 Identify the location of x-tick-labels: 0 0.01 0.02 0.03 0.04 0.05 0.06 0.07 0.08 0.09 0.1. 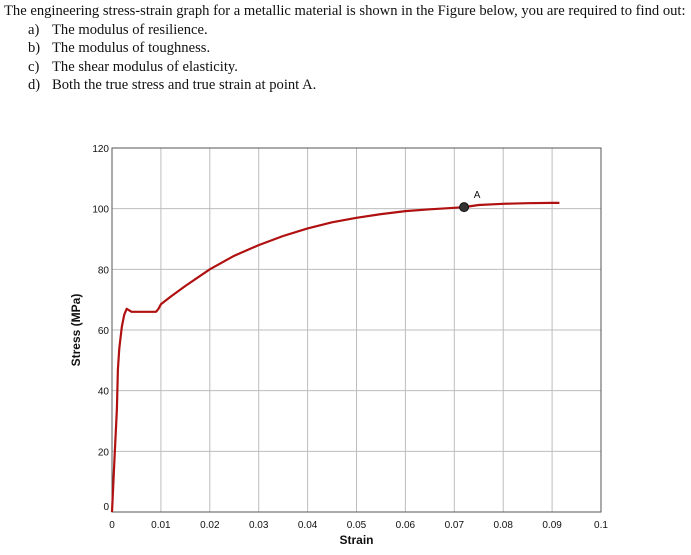
(358, 525).